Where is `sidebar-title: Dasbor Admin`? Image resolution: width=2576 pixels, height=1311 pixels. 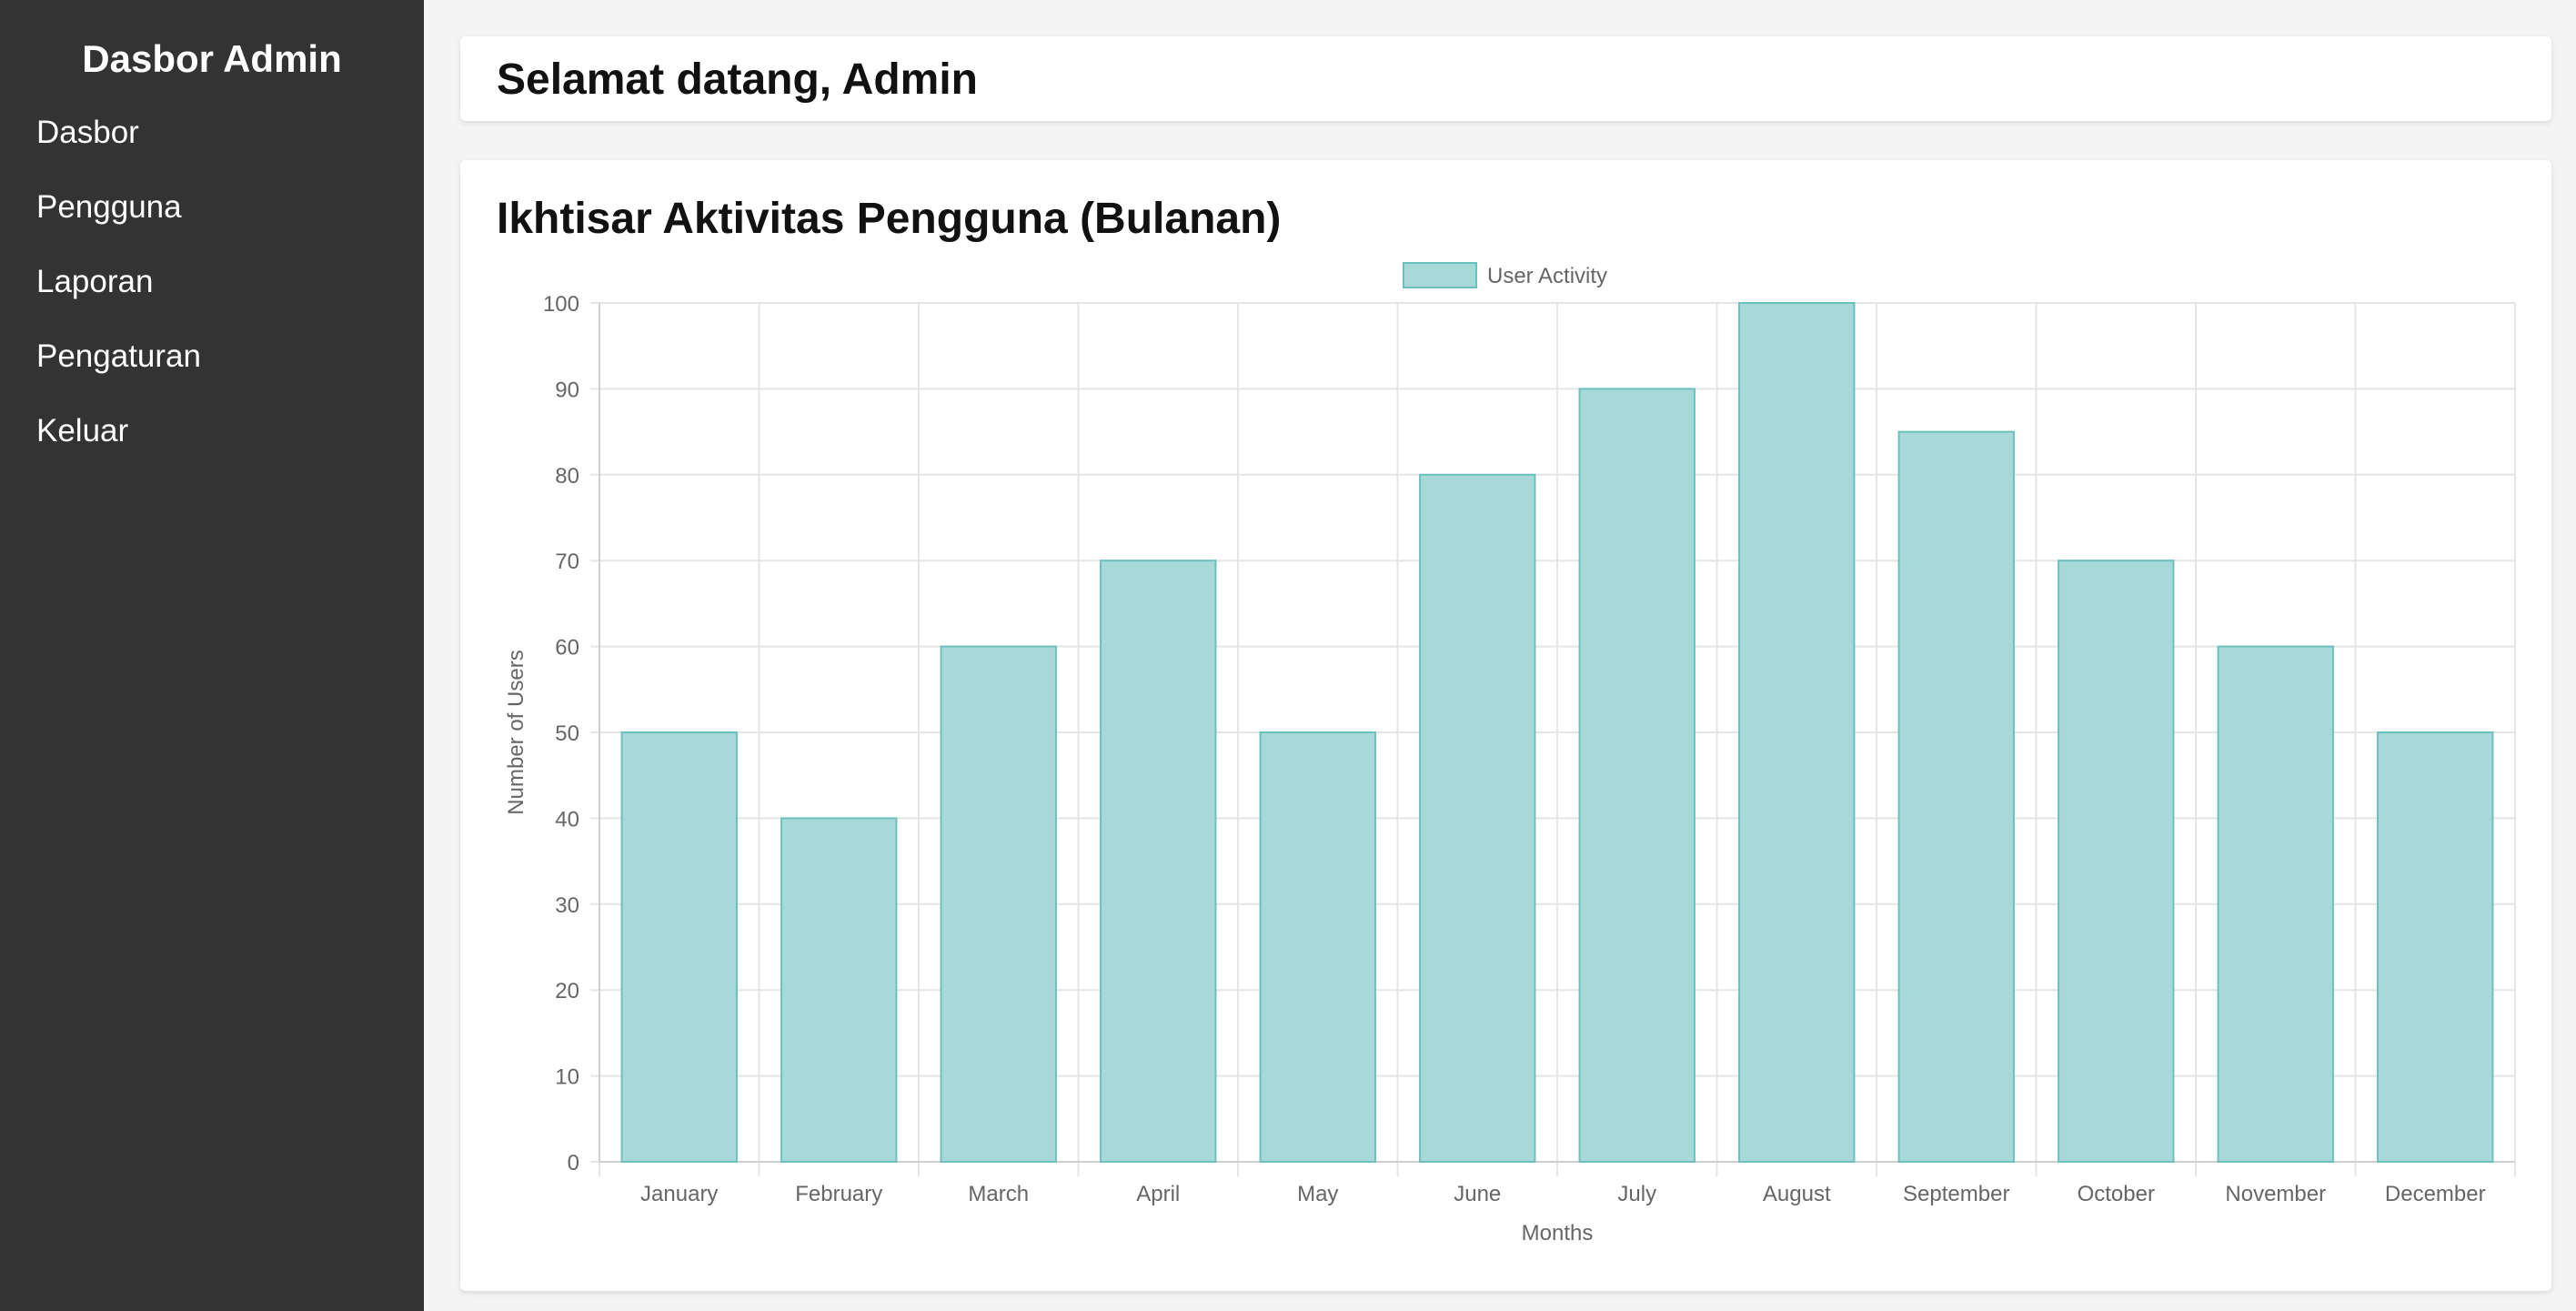
sidebar-title: Dasbor Admin is located at coordinates (212, 58).